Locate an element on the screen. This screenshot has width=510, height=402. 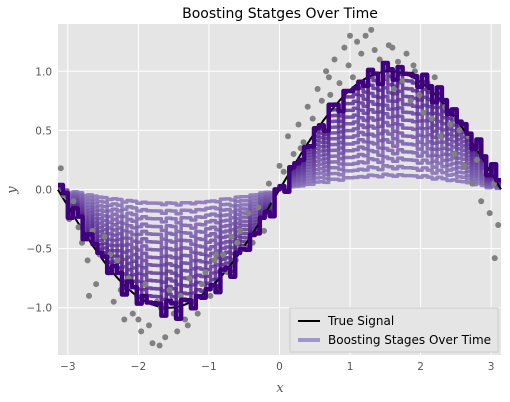
x-tick-label: −1 is located at coordinates (208, 367).